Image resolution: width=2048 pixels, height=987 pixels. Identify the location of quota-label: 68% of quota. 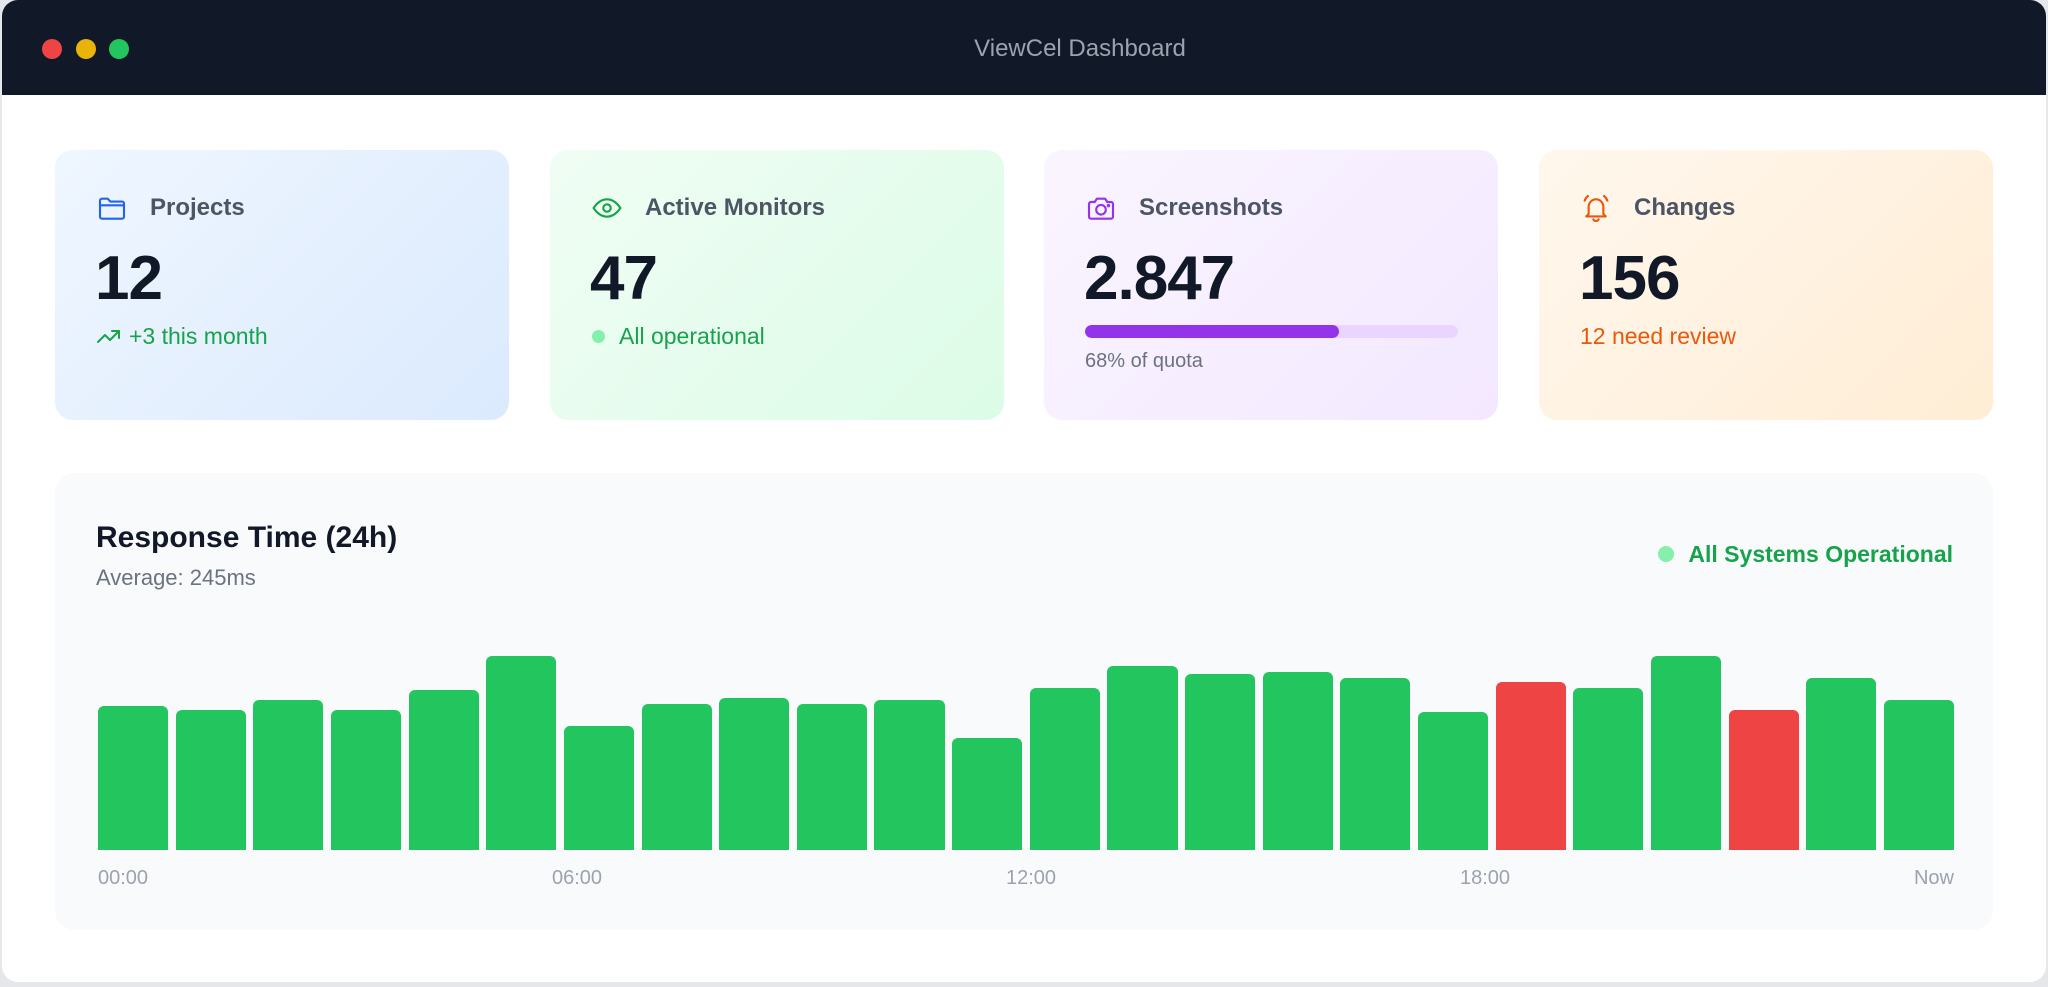
(1144, 361).